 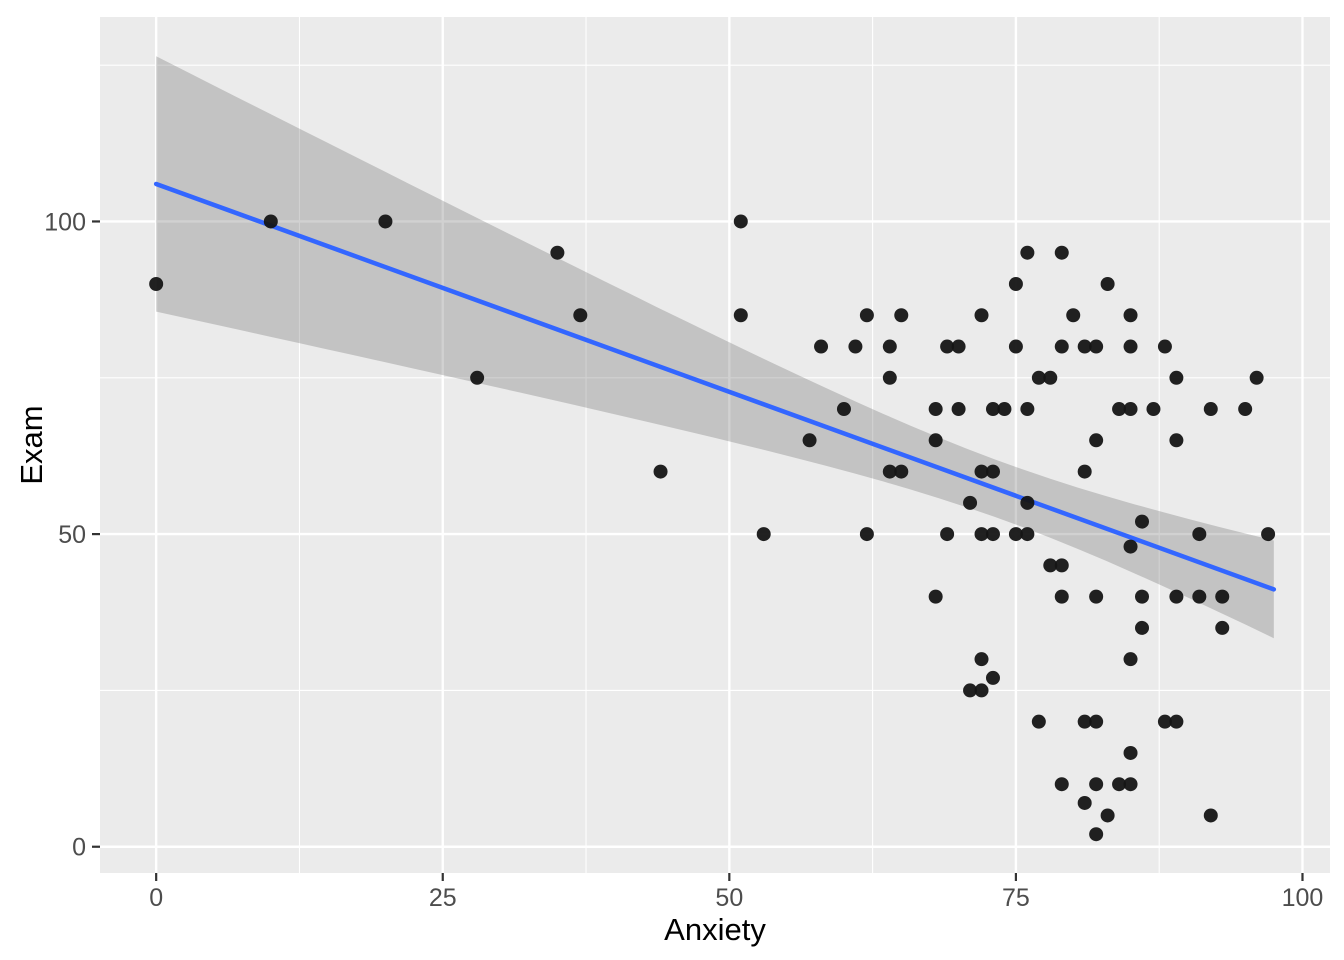 What do you see at coordinates (1303, 898) in the screenshot?
I see `x-tick-label: 100` at bounding box center [1303, 898].